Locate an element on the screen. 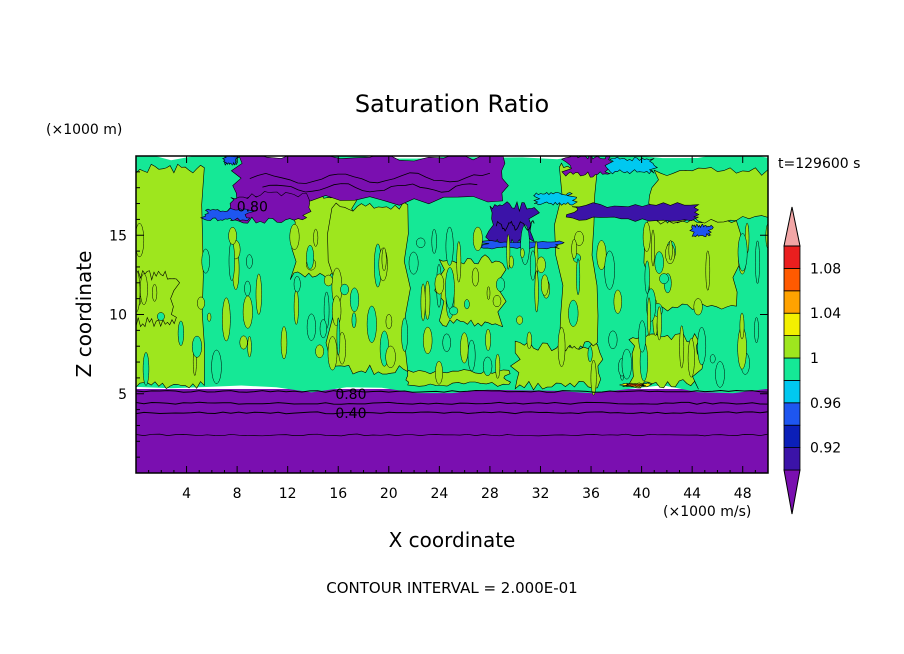 This screenshot has width=904, height=654. time-label: t=129600 s is located at coordinates (819, 164).